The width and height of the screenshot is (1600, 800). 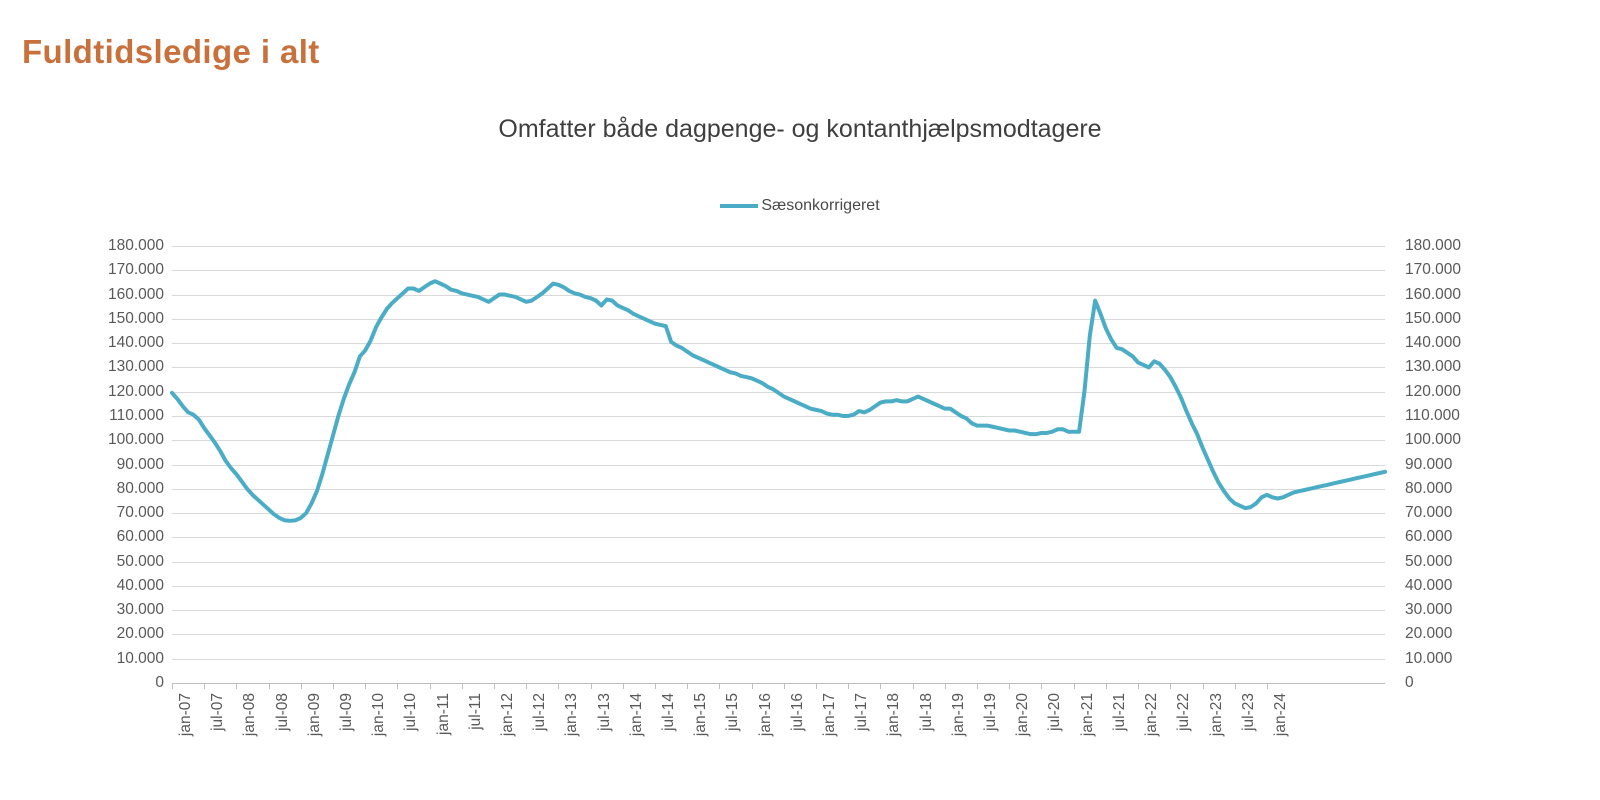 What do you see at coordinates (140, 513) in the screenshot?
I see `y-axis-tick-left: 70.000` at bounding box center [140, 513].